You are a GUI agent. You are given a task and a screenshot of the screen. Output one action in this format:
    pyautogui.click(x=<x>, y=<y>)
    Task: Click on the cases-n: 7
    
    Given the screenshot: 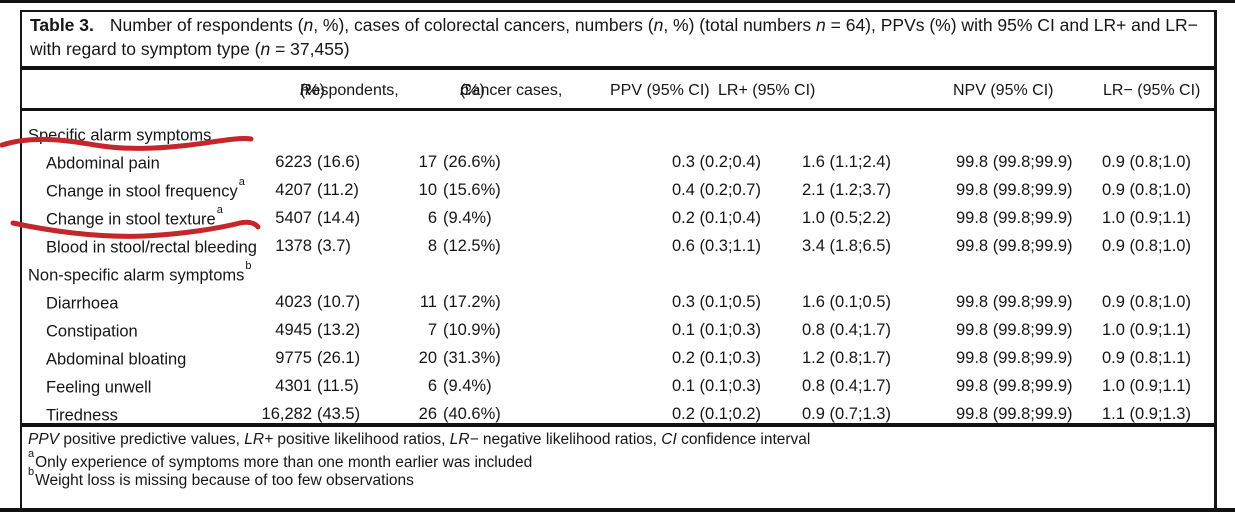 What is the action you would take?
    pyautogui.click(x=432, y=330)
    